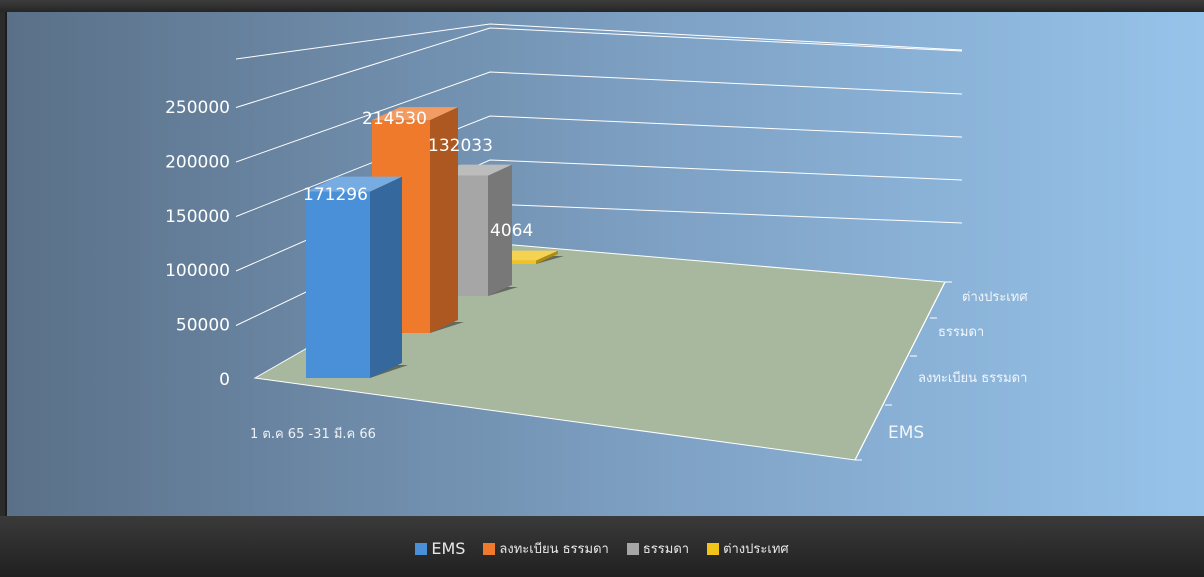 Image resolution: width=1204 pixels, height=577 pixels. I want to click on data-label: 132033, so click(460, 146).